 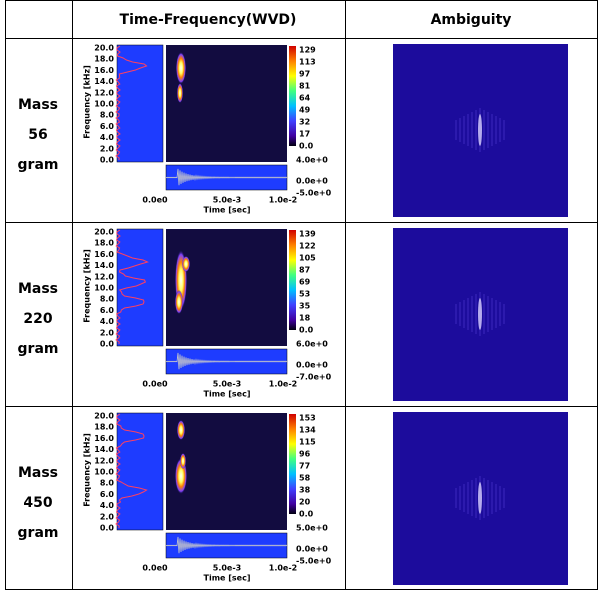 I want to click on colorbar-label: 113, so click(x=307, y=62).